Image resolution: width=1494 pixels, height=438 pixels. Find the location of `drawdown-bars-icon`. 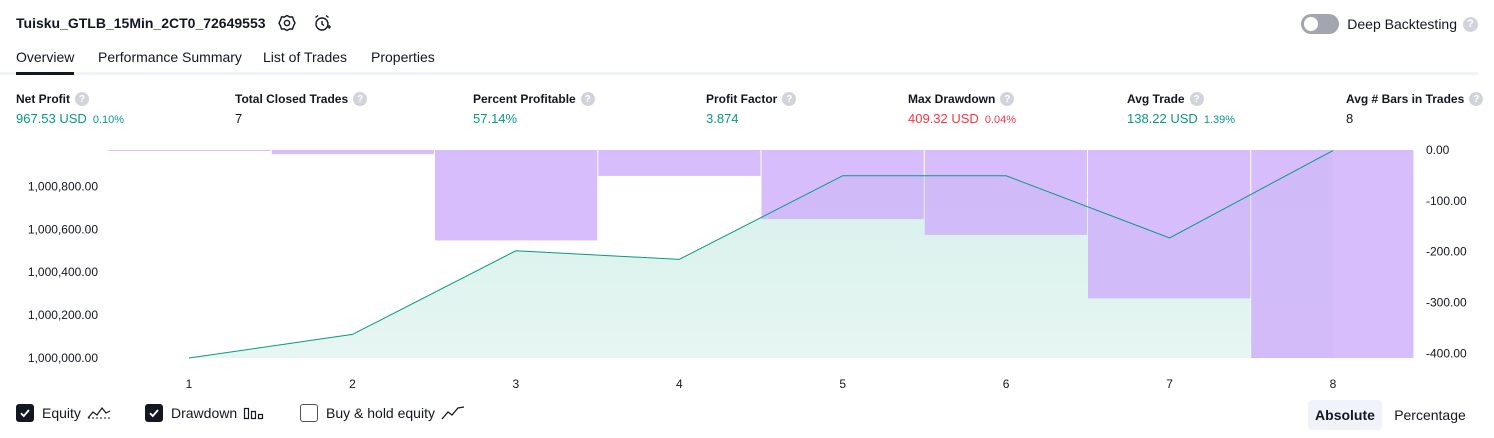

drawdown-bars-icon is located at coordinates (254, 413).